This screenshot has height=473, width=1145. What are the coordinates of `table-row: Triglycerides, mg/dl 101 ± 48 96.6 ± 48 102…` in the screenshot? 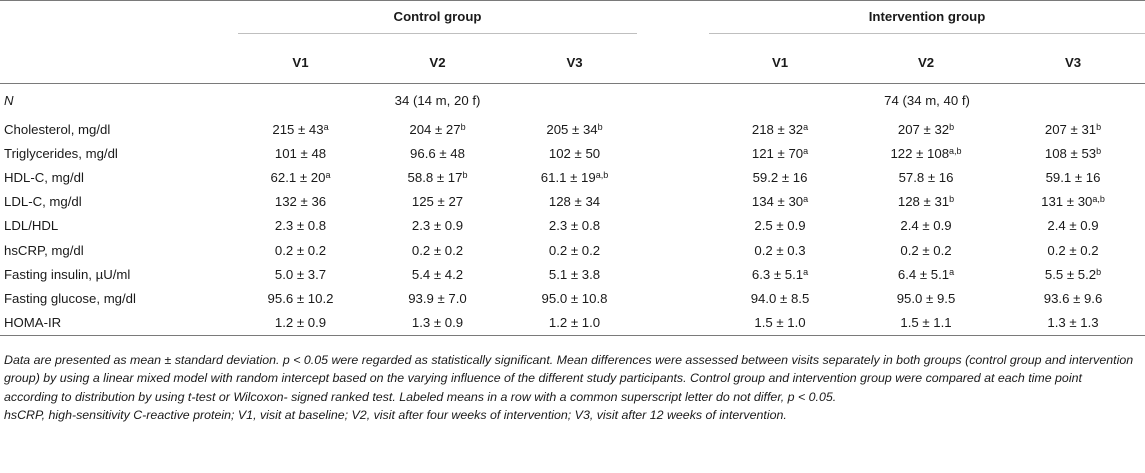 It's located at (572, 153).